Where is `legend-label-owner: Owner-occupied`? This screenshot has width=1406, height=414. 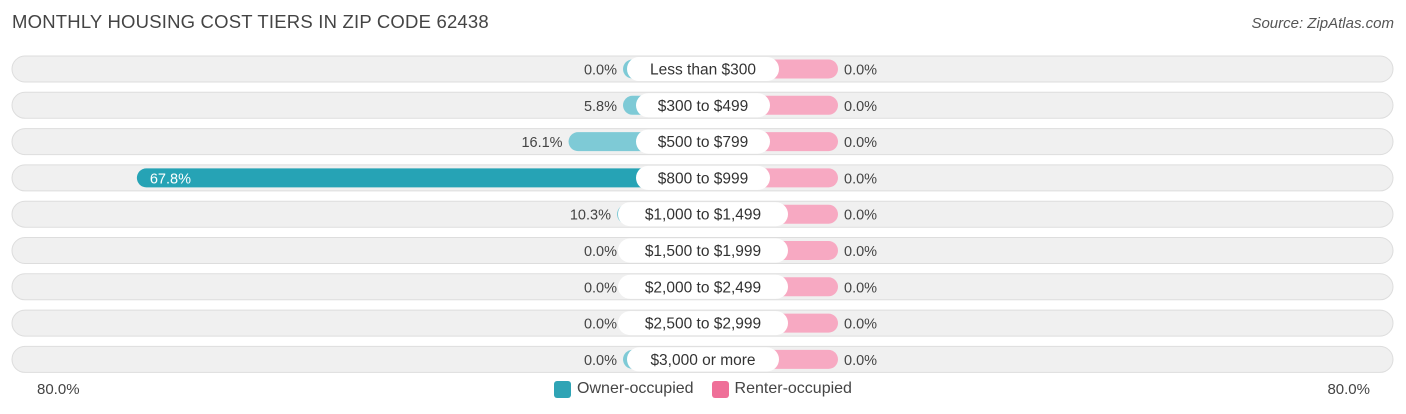
legend-label-owner: Owner-occupied is located at coordinates (635, 388).